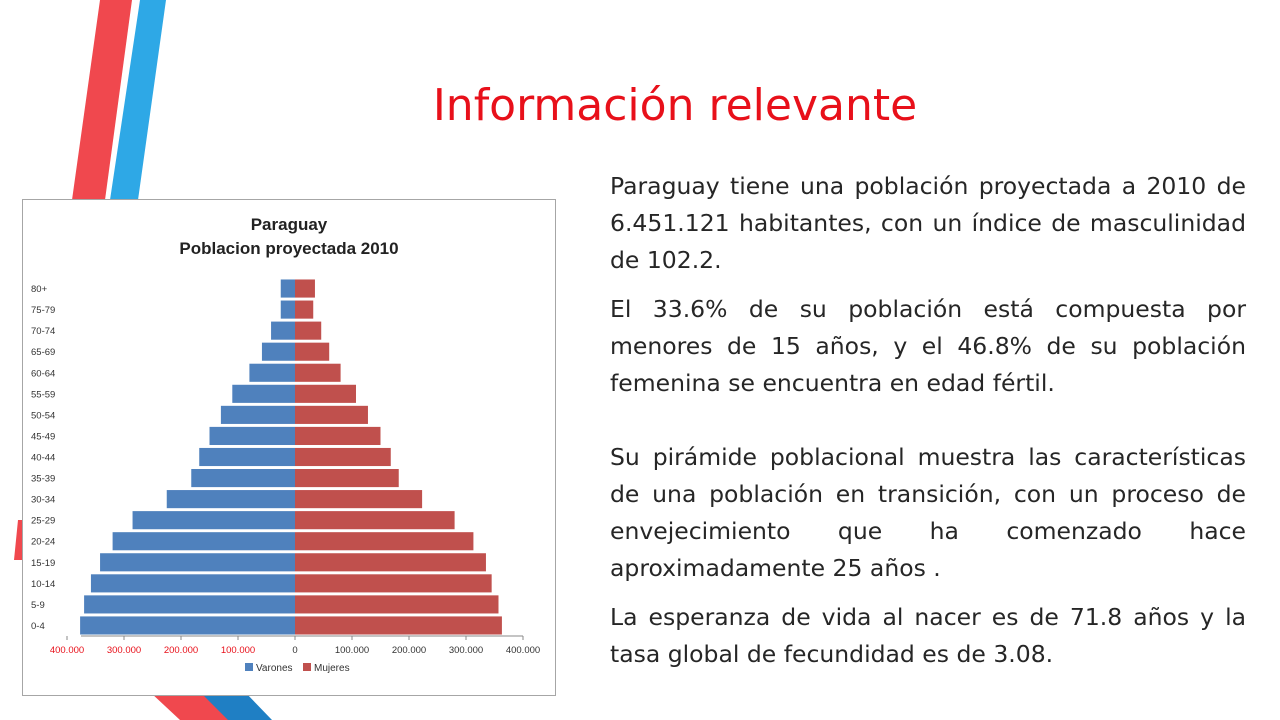 This screenshot has width=1280, height=720. I want to click on category-label: 50-54, so click(43, 415).